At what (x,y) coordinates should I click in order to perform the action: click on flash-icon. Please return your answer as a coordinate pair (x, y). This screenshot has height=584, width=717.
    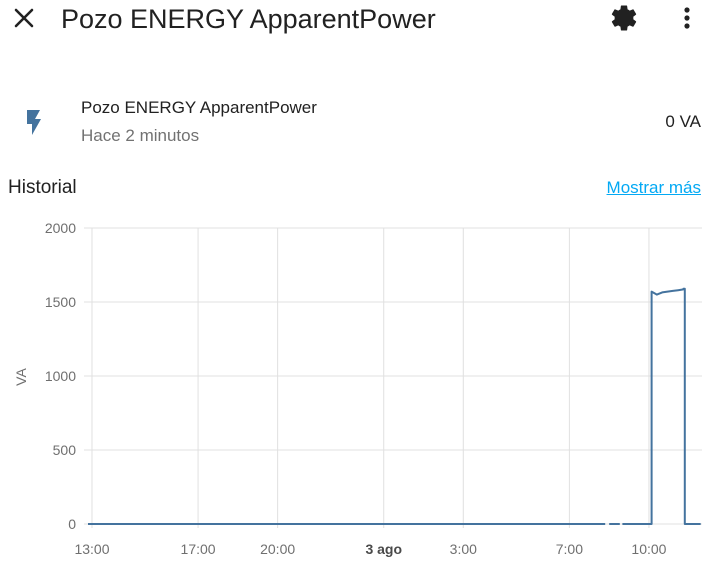
    Looking at the image, I should click on (34, 122).